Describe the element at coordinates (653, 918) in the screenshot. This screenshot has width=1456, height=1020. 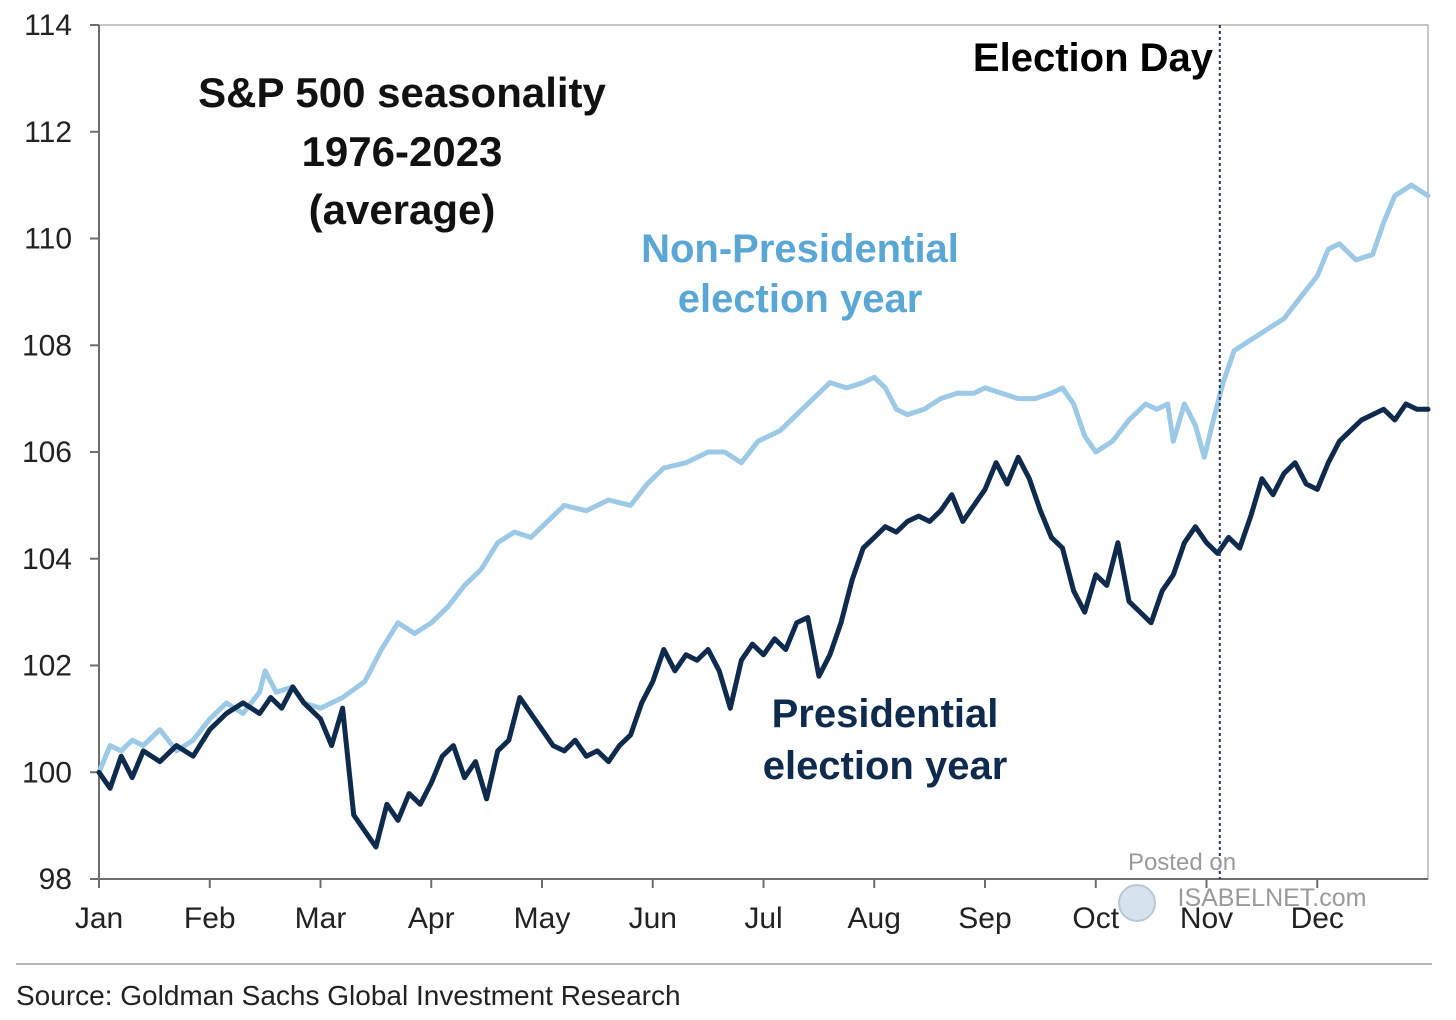
I see `x-tick-label: Jun` at that location.